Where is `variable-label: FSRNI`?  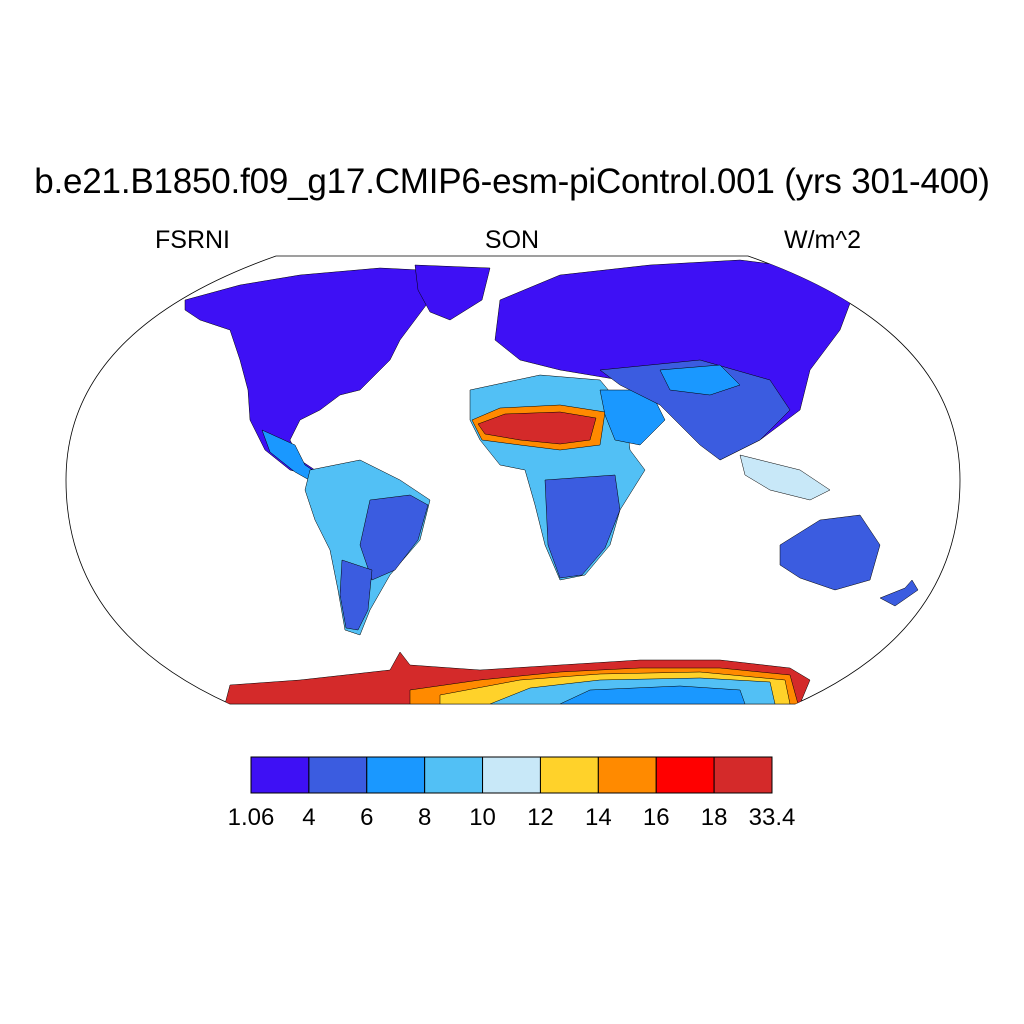
variable-label: FSRNI is located at coordinates (192, 240).